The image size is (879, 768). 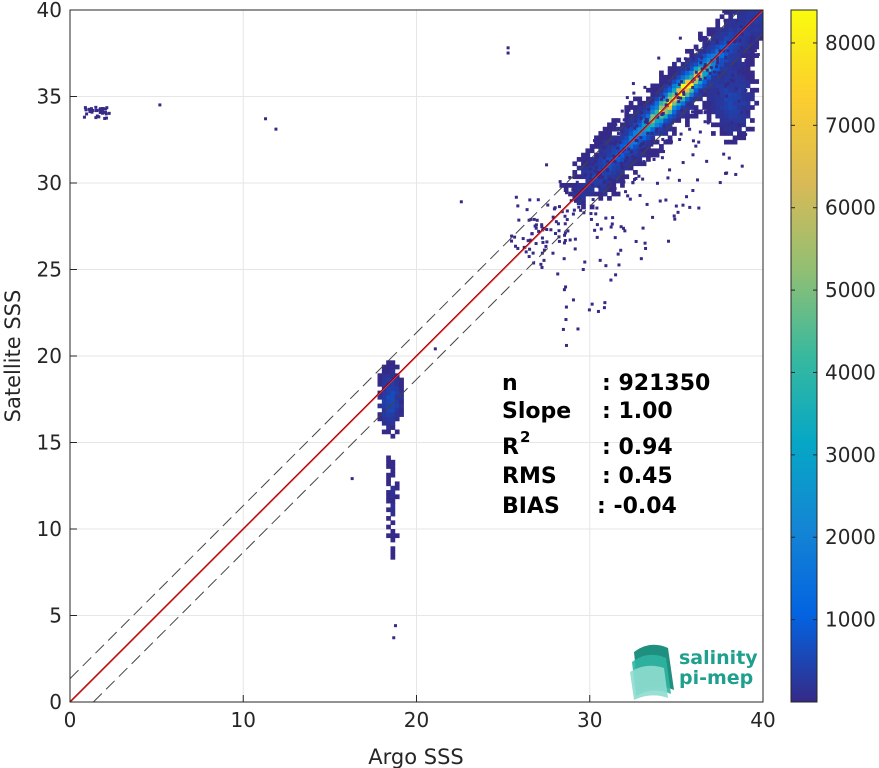 What do you see at coordinates (49, 443) in the screenshot?
I see `y-tick-label: 15` at bounding box center [49, 443].